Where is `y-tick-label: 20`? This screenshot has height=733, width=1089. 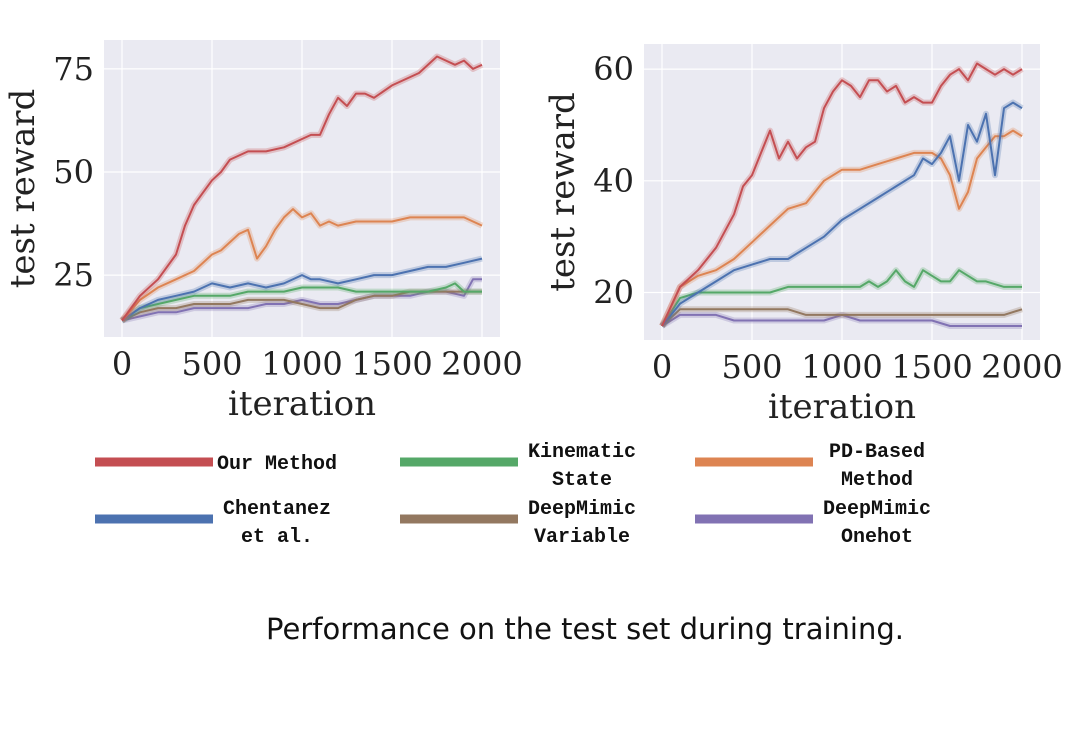
y-tick-label: 20 is located at coordinates (613, 293).